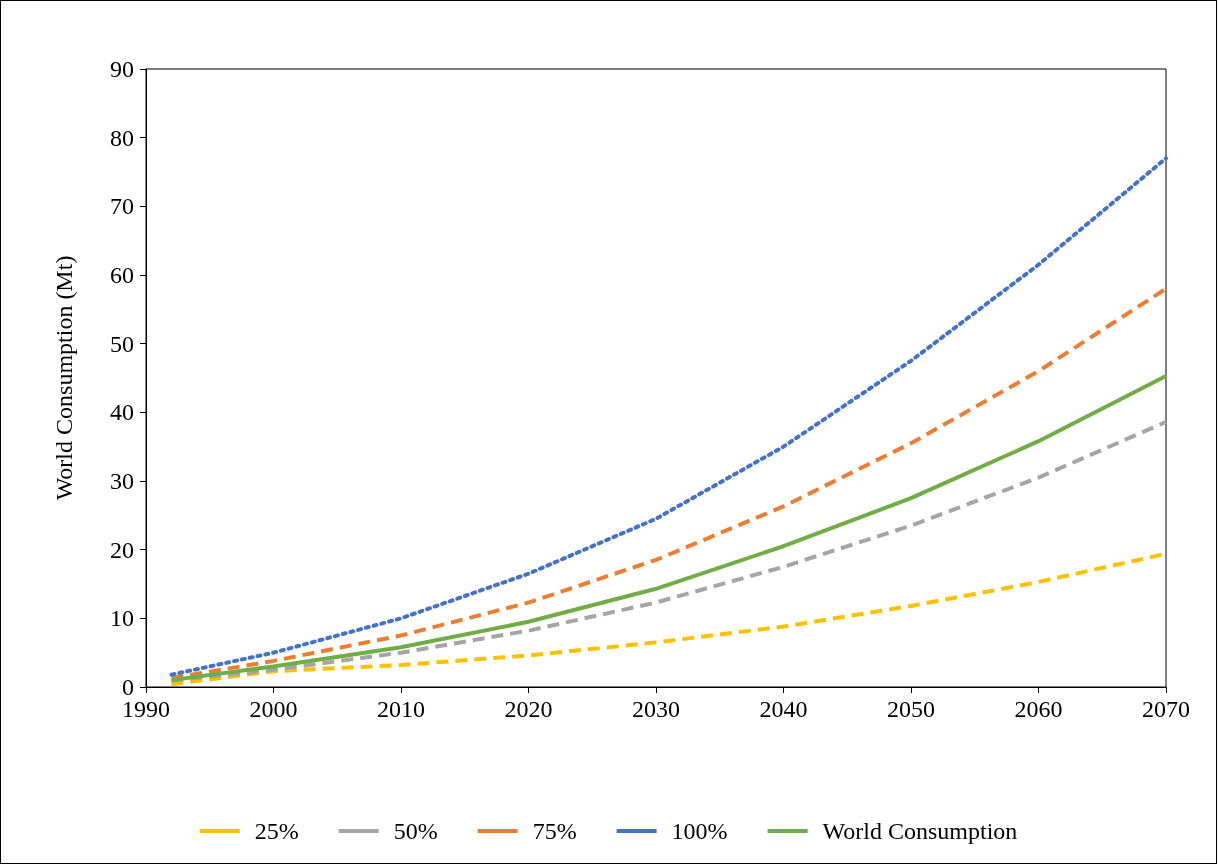  Describe the element at coordinates (554, 831) in the screenshot. I see `legend-label: 75%` at that location.